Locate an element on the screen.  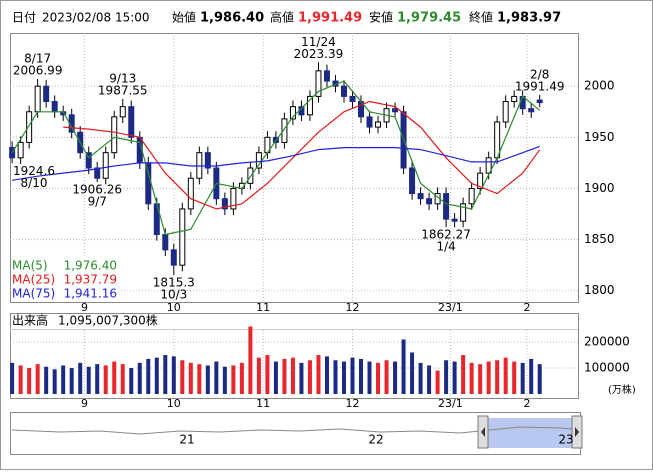
legend-name: MA(75) is located at coordinates (33, 294).